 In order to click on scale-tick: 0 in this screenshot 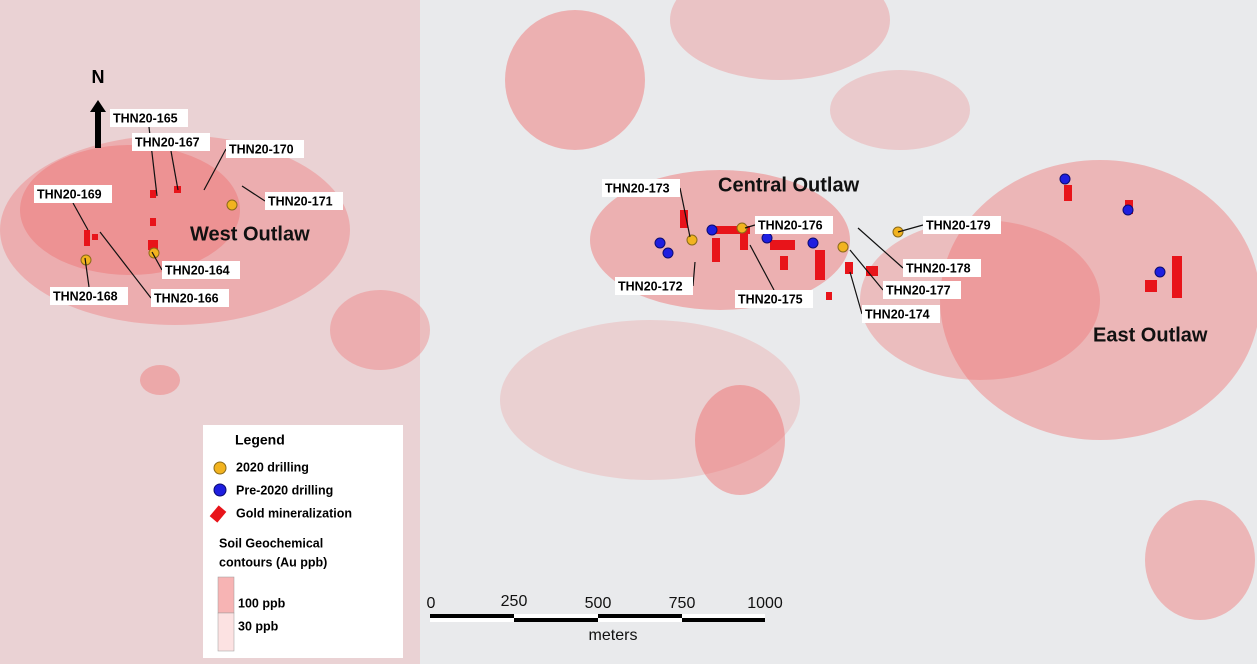, I will do `click(431, 603)`.